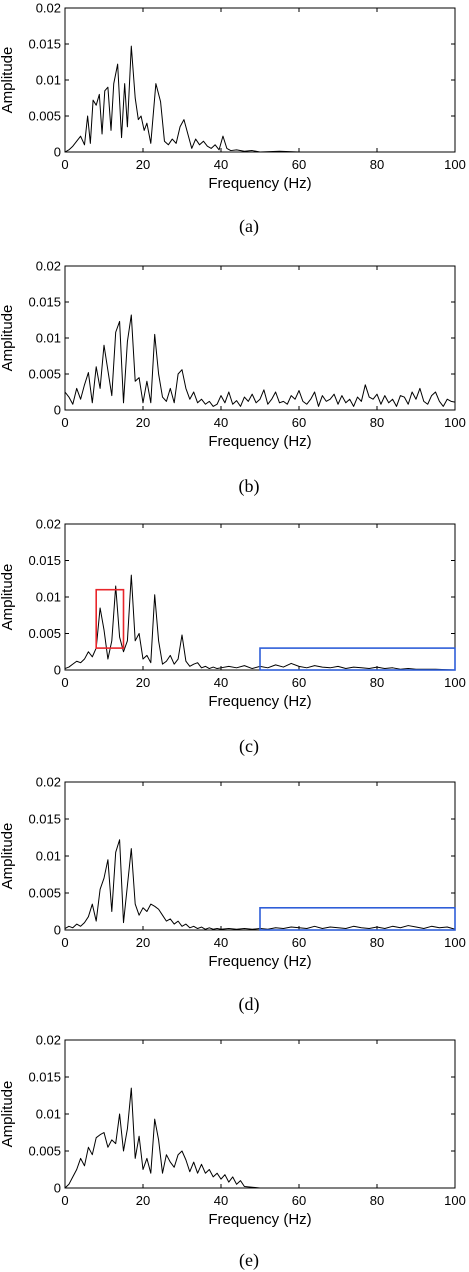 This screenshot has width=469, height=1272. I want to click on panel-caption: (b), so click(249, 486).